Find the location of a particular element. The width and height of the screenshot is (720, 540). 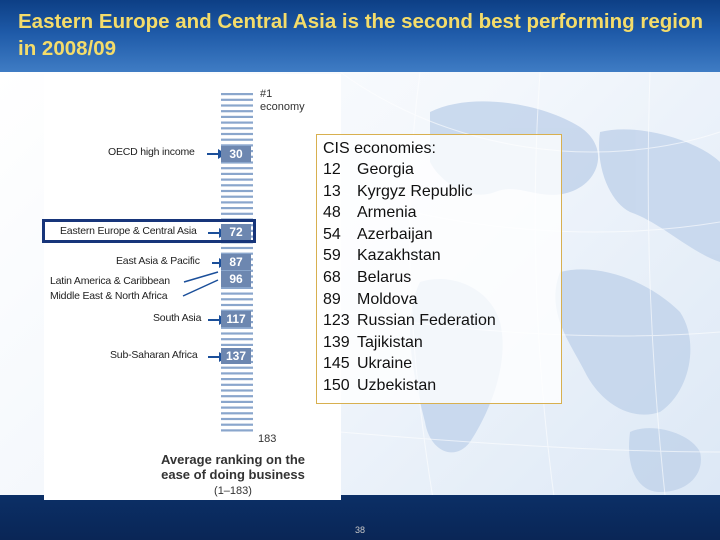

cis-rank: 12 is located at coordinates (332, 169).